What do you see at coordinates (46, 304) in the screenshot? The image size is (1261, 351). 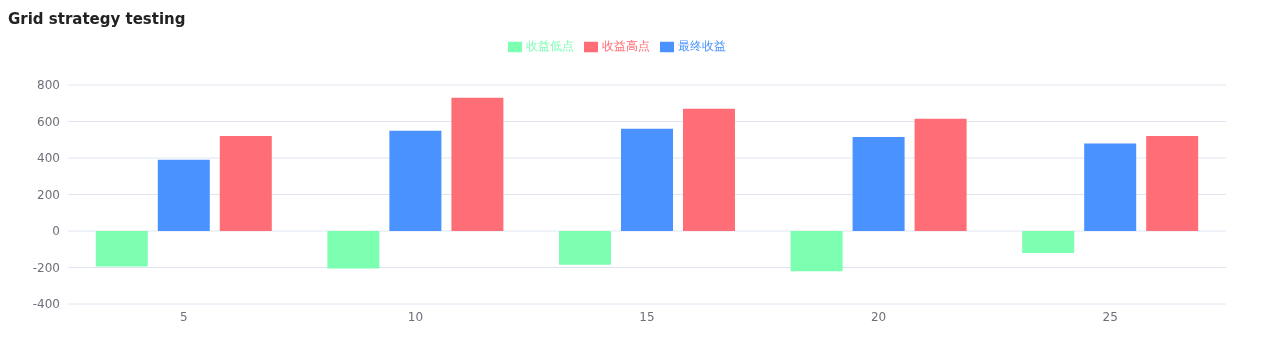 I see `y-tick-label: -400` at bounding box center [46, 304].